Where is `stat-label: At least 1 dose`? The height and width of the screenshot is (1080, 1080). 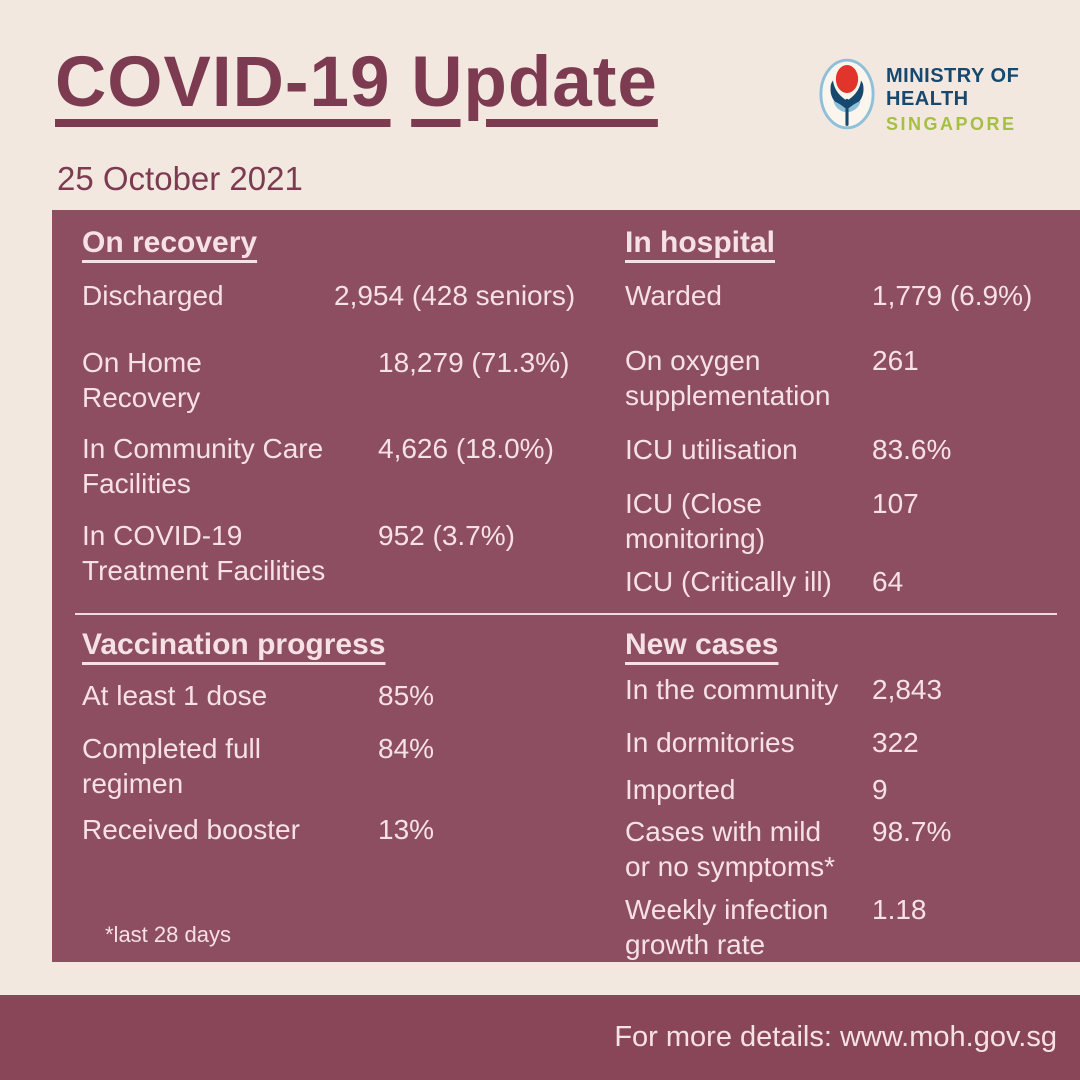
stat-label: At least 1 dose is located at coordinates (175, 695).